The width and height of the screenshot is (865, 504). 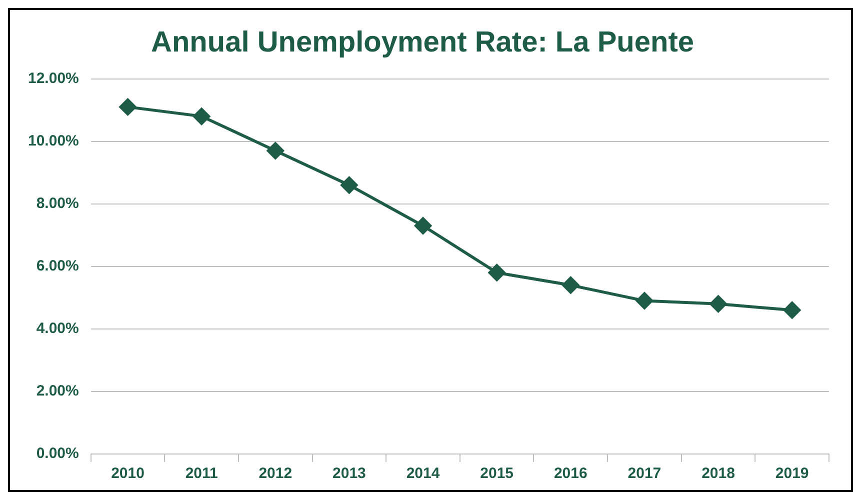 I want to click on x-tick-label: 2014, so click(x=423, y=473).